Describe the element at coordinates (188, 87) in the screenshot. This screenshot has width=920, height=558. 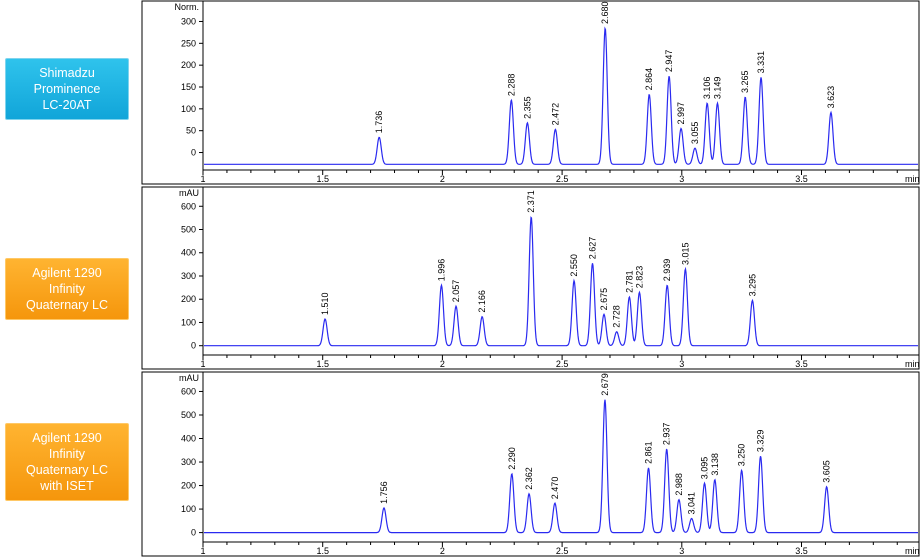
I see `y-tick-label: 150` at that location.